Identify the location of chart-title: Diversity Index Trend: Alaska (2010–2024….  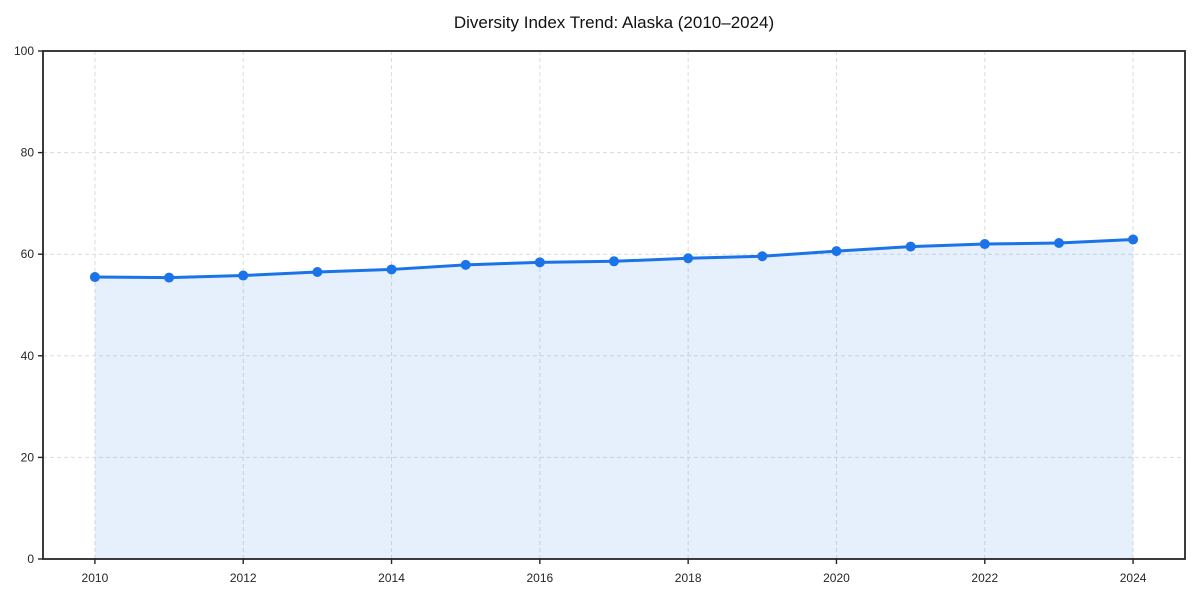
(614, 22).